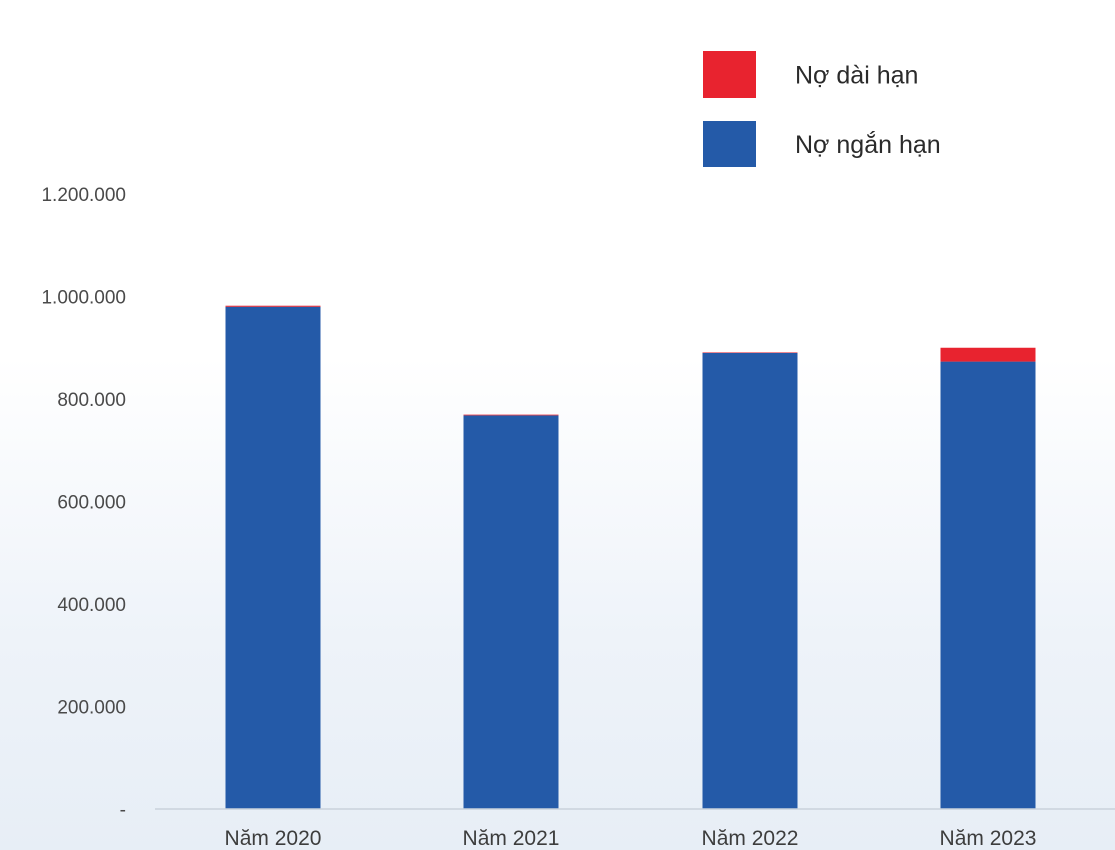  Describe the element at coordinates (91, 605) in the screenshot. I see `y-tick-label: 400.000` at that location.